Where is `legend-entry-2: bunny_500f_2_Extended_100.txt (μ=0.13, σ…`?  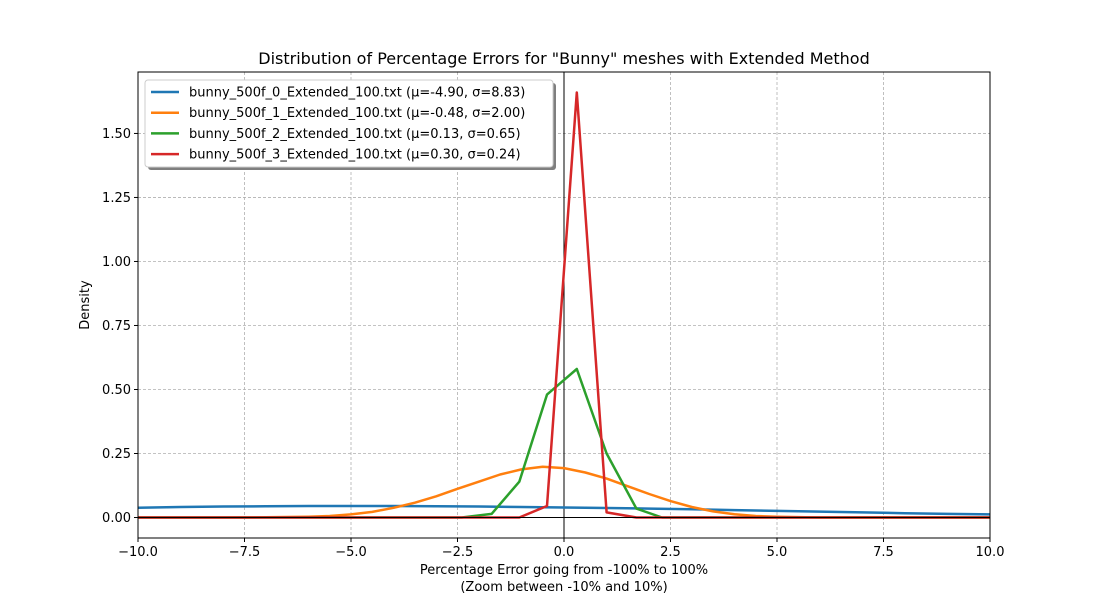
legend-entry-2: bunny_500f_2_Extended_100.txt (μ=0.13, σ… is located at coordinates (355, 134).